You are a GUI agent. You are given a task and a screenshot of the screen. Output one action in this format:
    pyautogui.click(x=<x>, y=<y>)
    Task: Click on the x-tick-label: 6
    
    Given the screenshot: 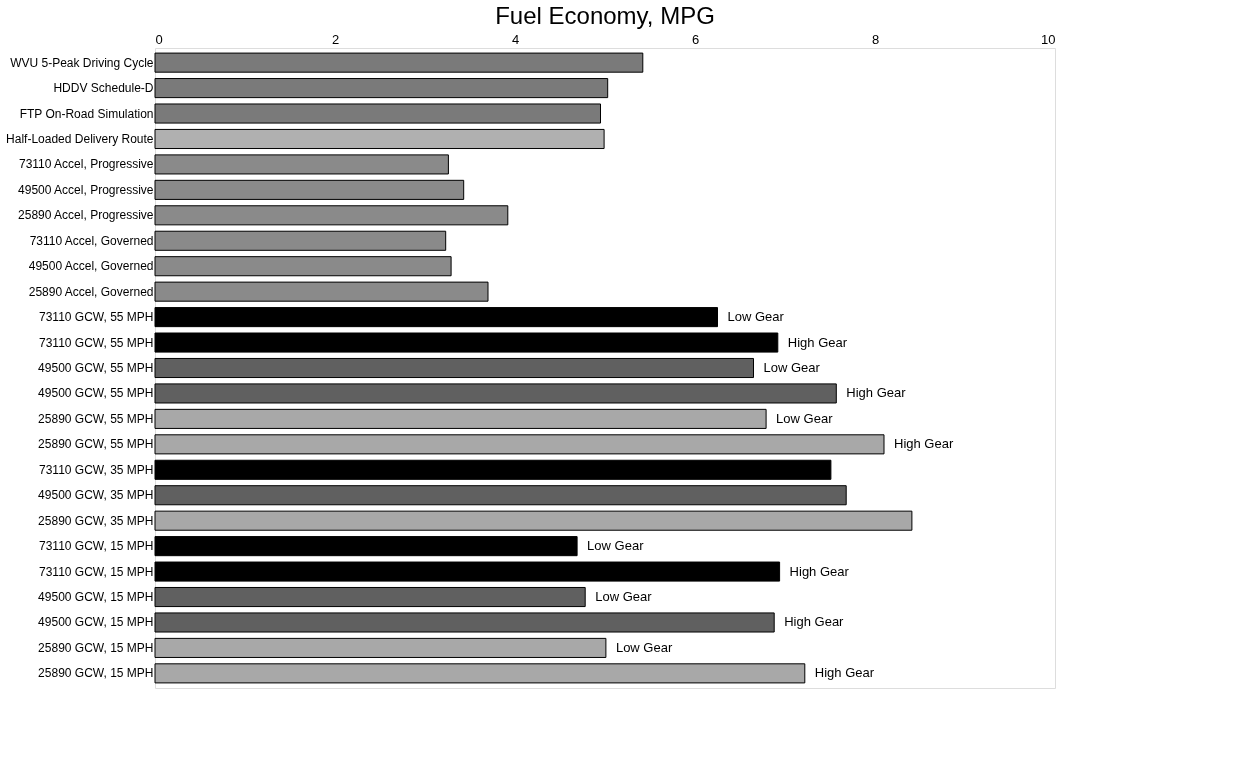 What is the action you would take?
    pyautogui.click(x=695, y=39)
    